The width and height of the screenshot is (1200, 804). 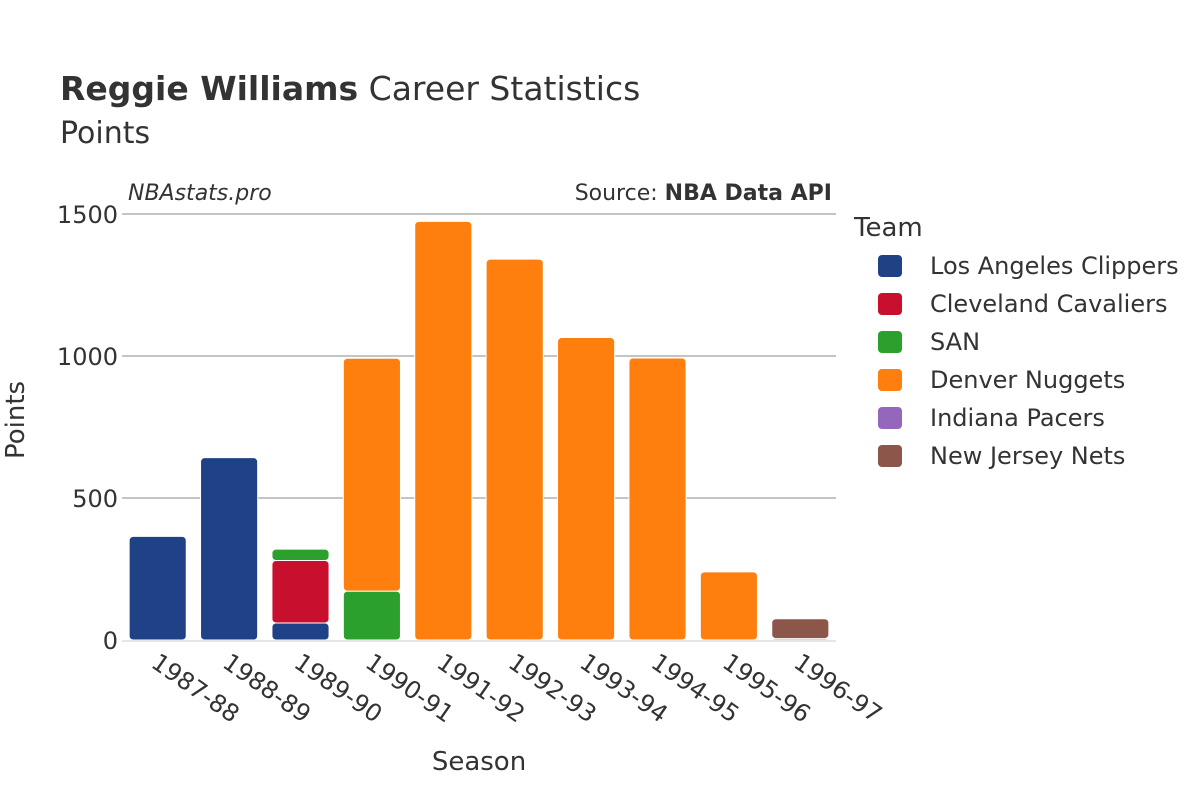 I want to click on source-name: NBA Data API, so click(x=748, y=193).